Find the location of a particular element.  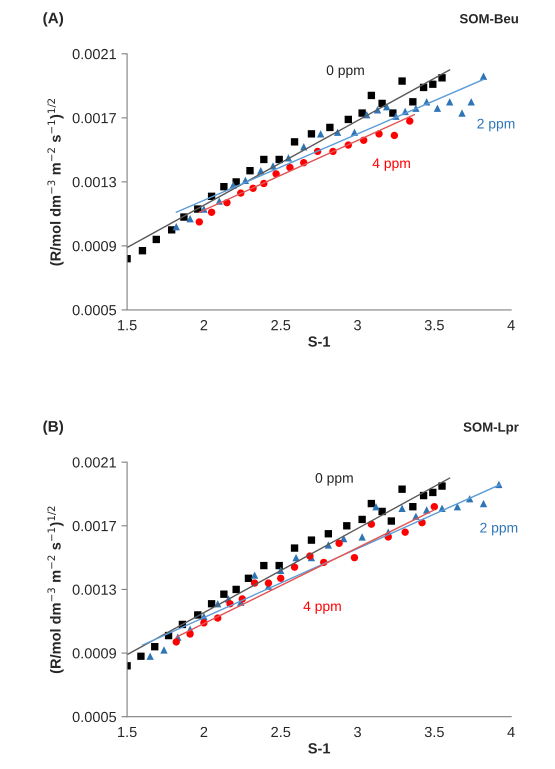

chart-subtitle: SOM-Lpr is located at coordinates (491, 428).